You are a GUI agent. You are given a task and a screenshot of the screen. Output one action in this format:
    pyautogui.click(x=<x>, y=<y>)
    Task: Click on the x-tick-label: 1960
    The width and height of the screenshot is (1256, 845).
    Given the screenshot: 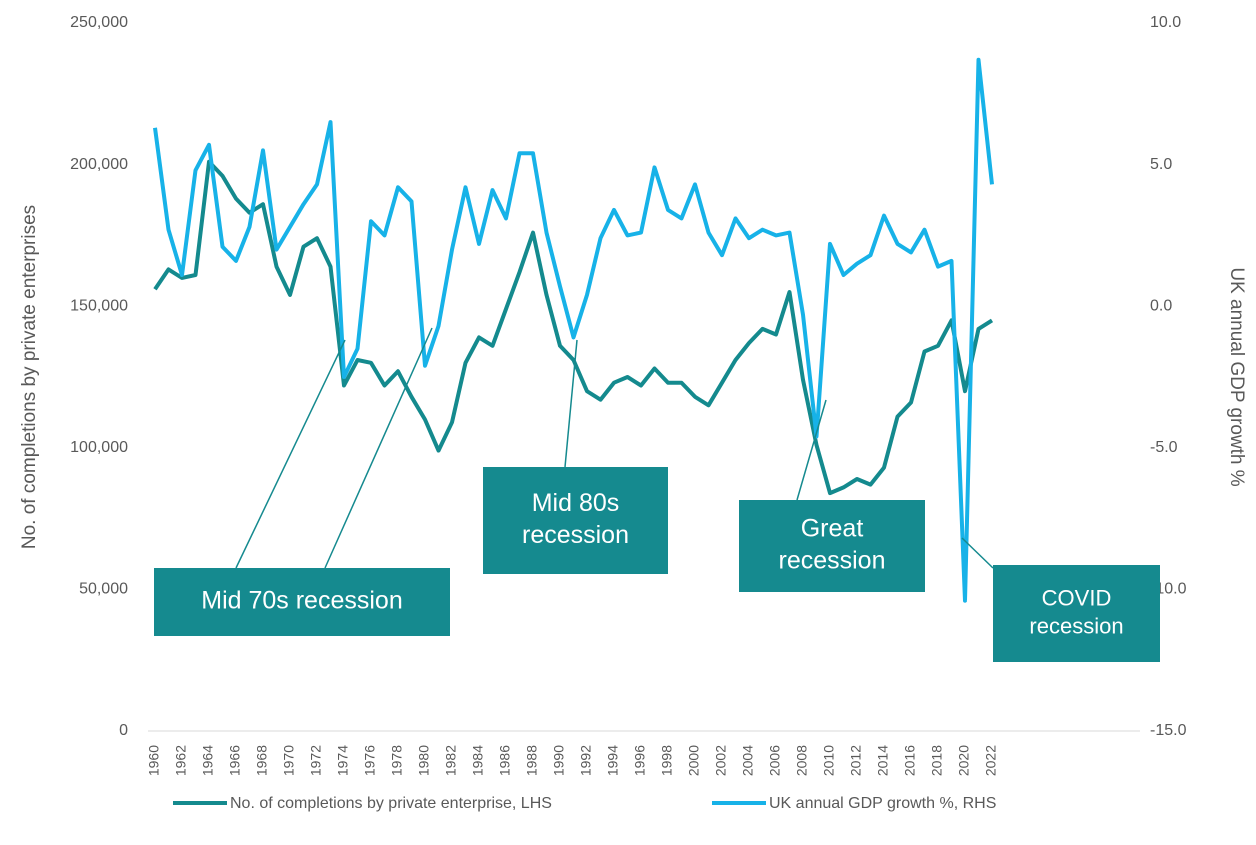 What is the action you would take?
    pyautogui.click(x=154, y=760)
    